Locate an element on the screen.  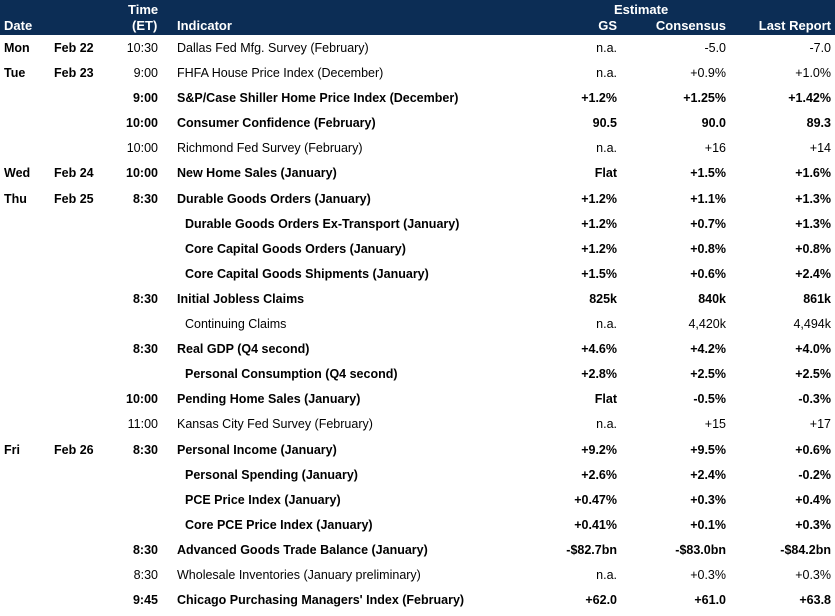
row-indicator: Core Capital Goods Shipments (January) is located at coordinates (307, 273).